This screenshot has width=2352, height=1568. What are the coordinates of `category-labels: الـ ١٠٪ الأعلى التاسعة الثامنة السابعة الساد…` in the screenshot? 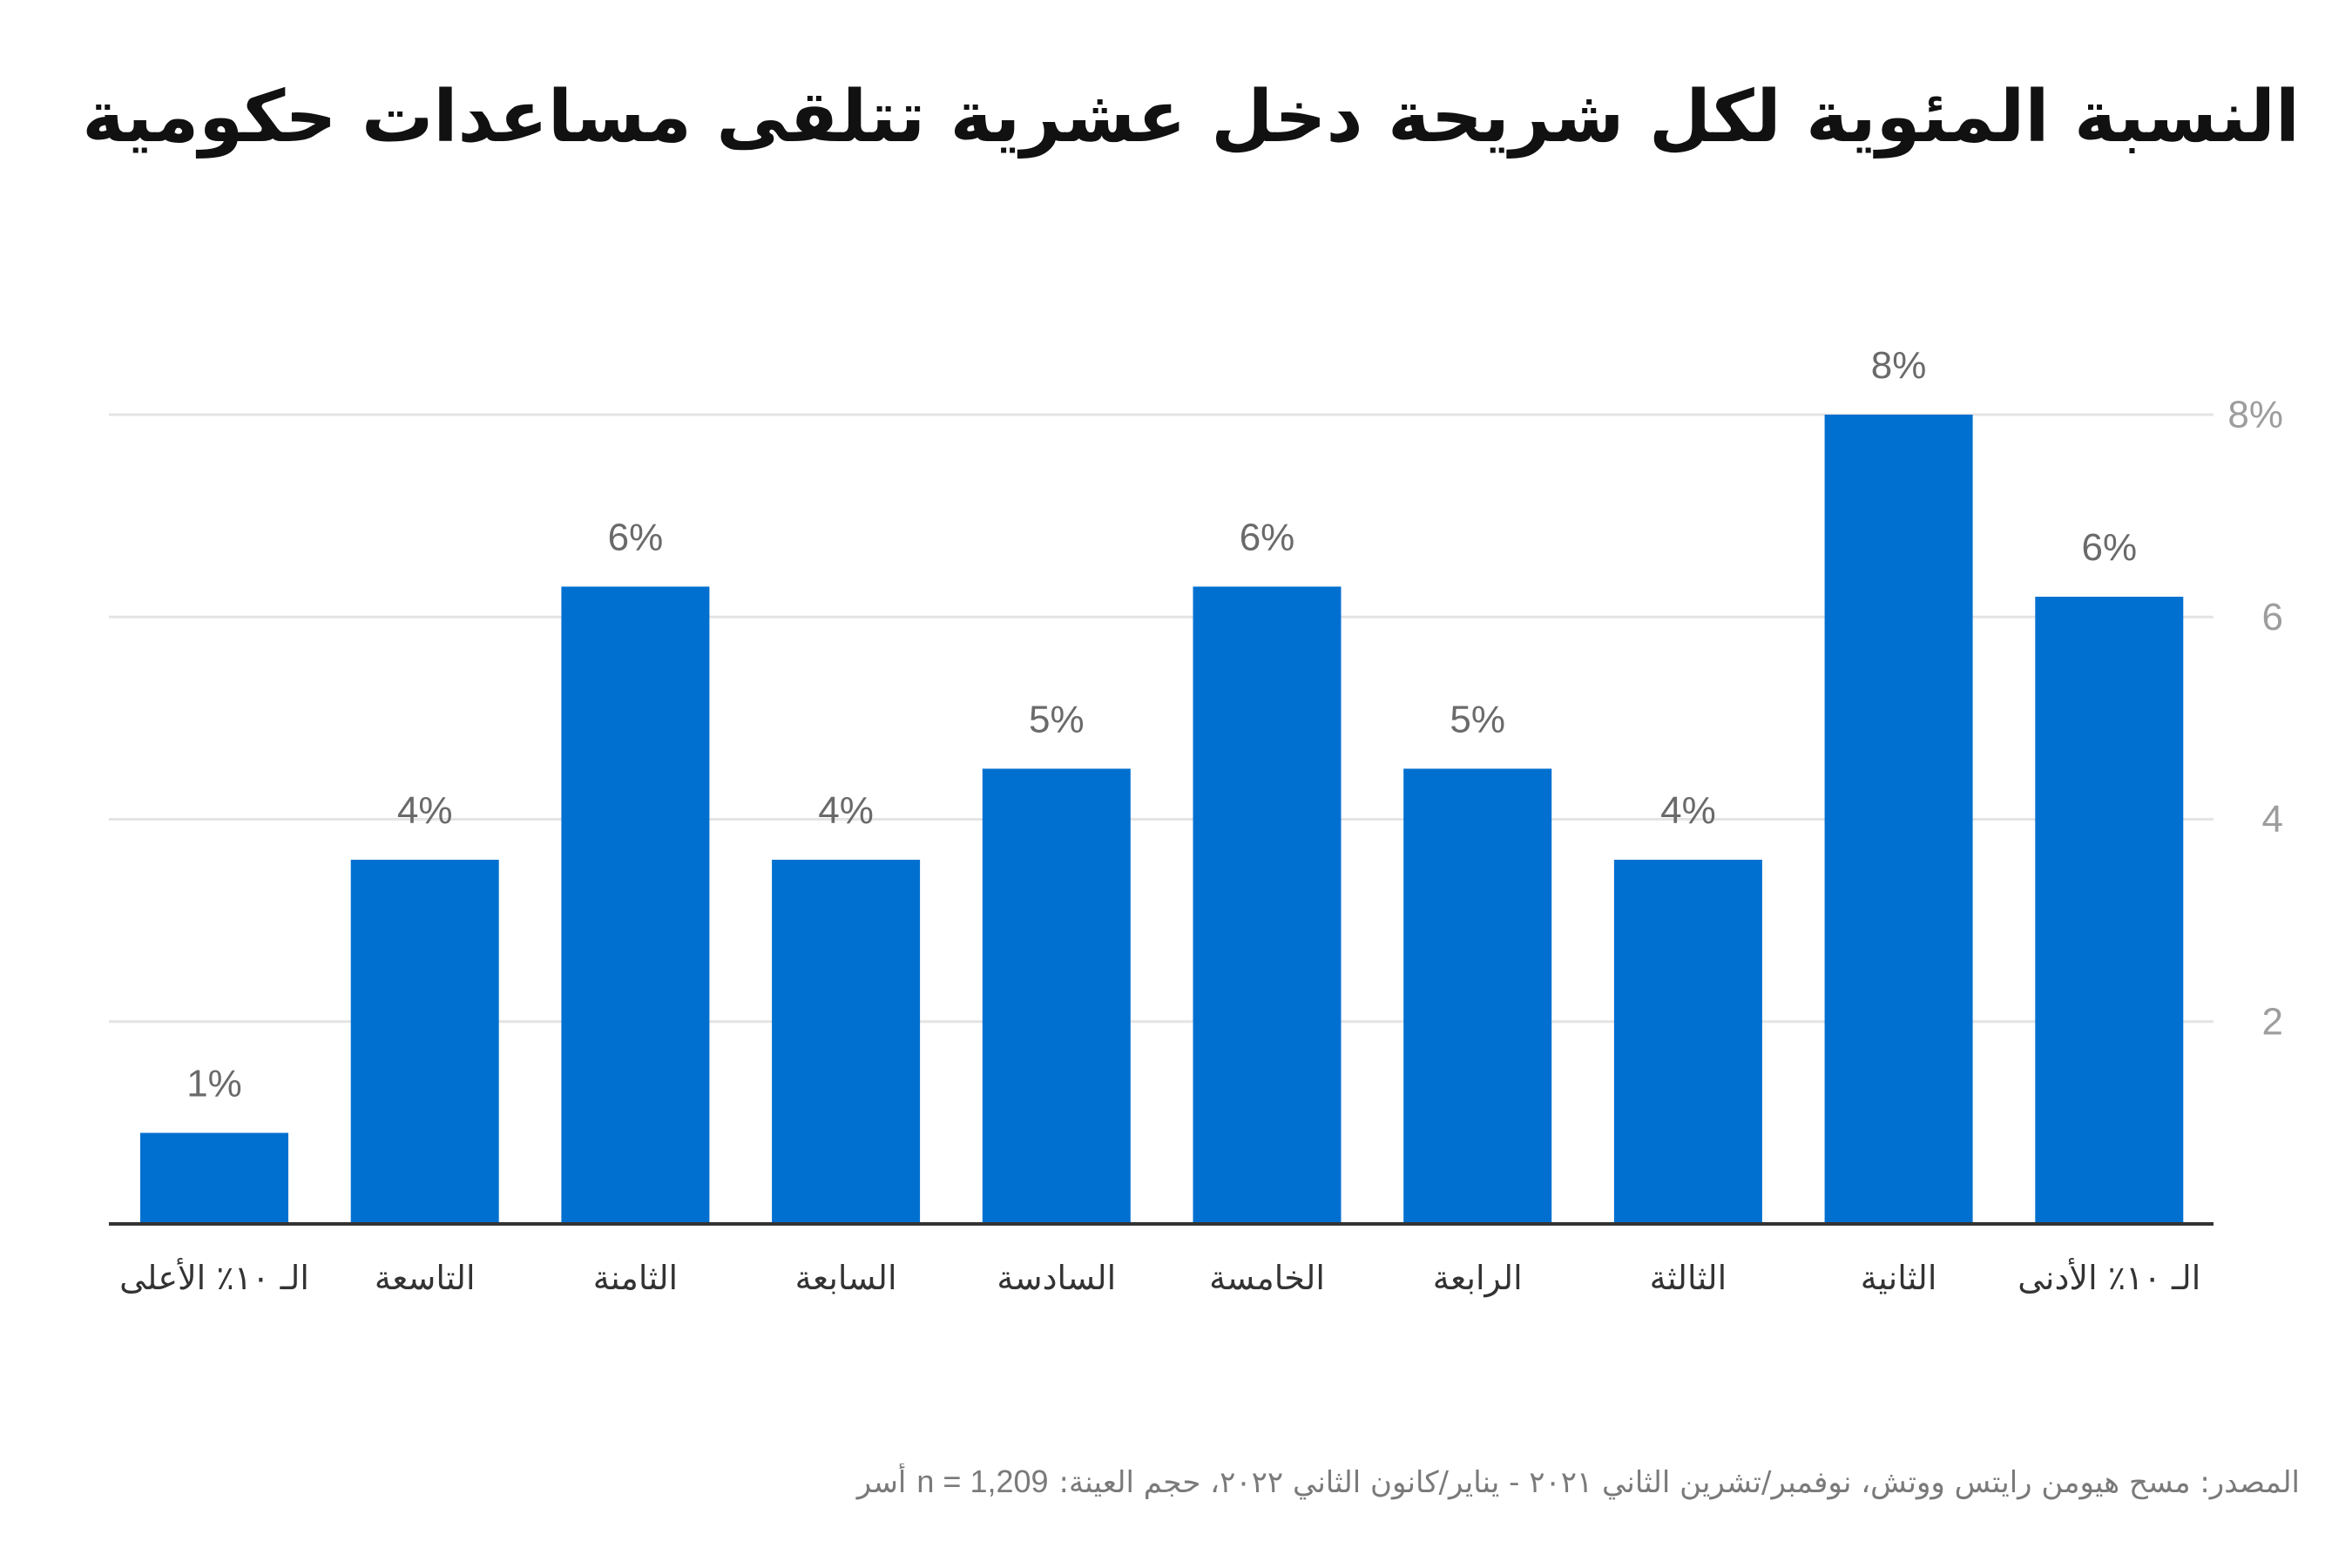 It's located at (1159, 1277).